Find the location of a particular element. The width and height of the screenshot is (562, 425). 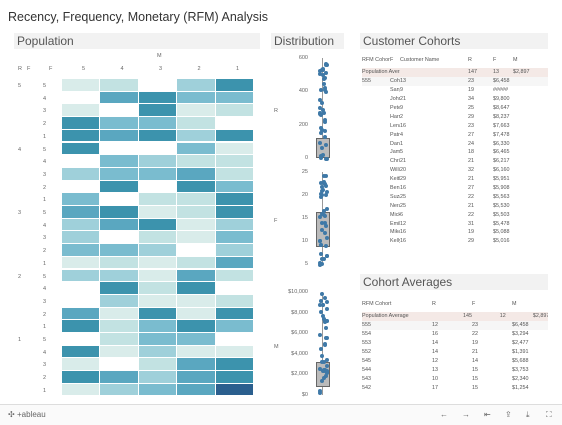

distribution-plot-M: $10,000 $8,000 $6,000 $4,000 $2,000 $0 M is located at coordinates (308, 343).